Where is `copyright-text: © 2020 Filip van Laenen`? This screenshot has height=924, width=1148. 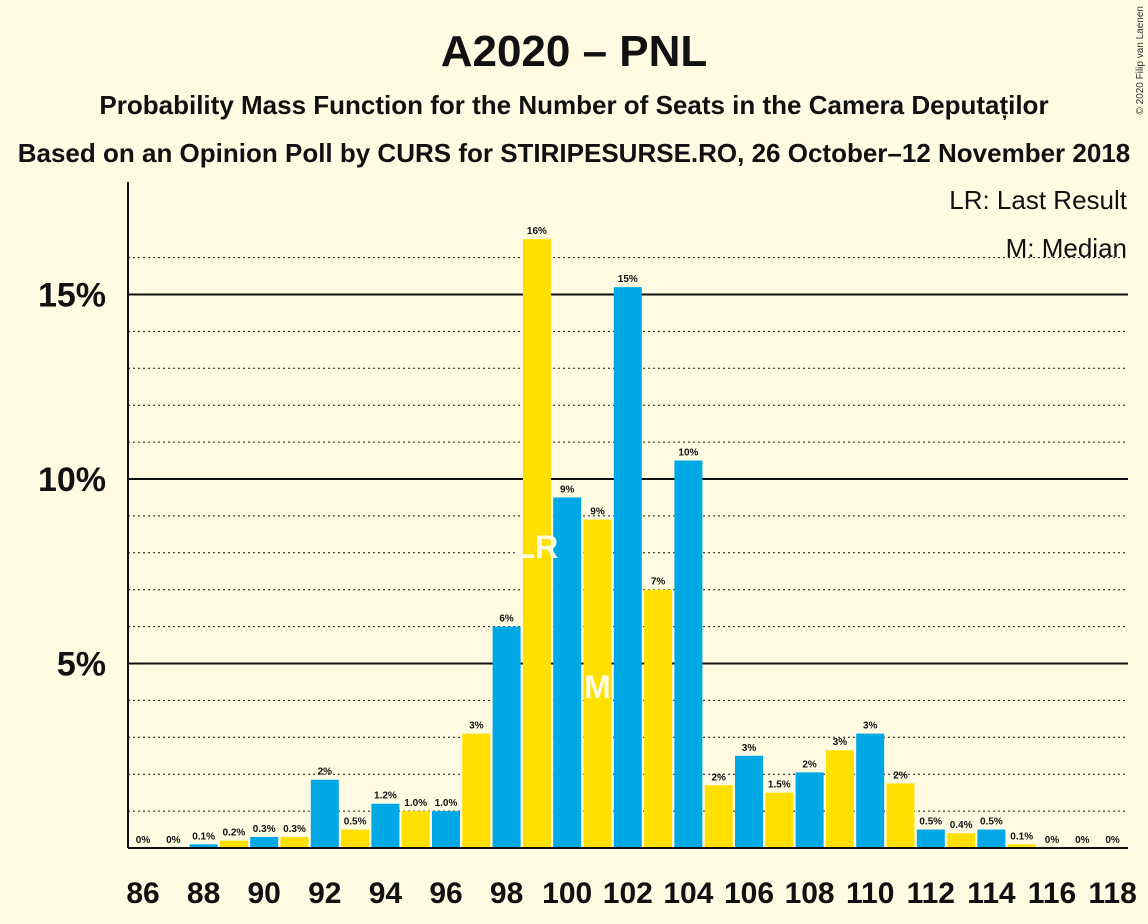
copyright-text: © 2020 Filip van Laenen is located at coordinates (1140, 60).